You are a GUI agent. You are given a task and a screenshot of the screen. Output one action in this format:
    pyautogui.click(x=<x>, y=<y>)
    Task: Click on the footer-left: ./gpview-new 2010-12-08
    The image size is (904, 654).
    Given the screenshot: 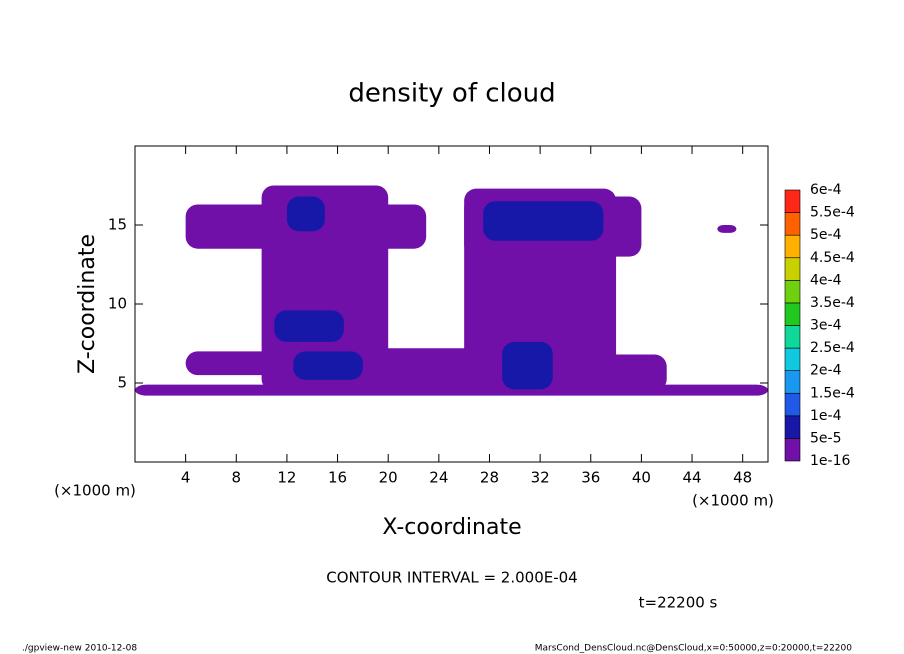 What is the action you would take?
    pyautogui.click(x=79, y=649)
    